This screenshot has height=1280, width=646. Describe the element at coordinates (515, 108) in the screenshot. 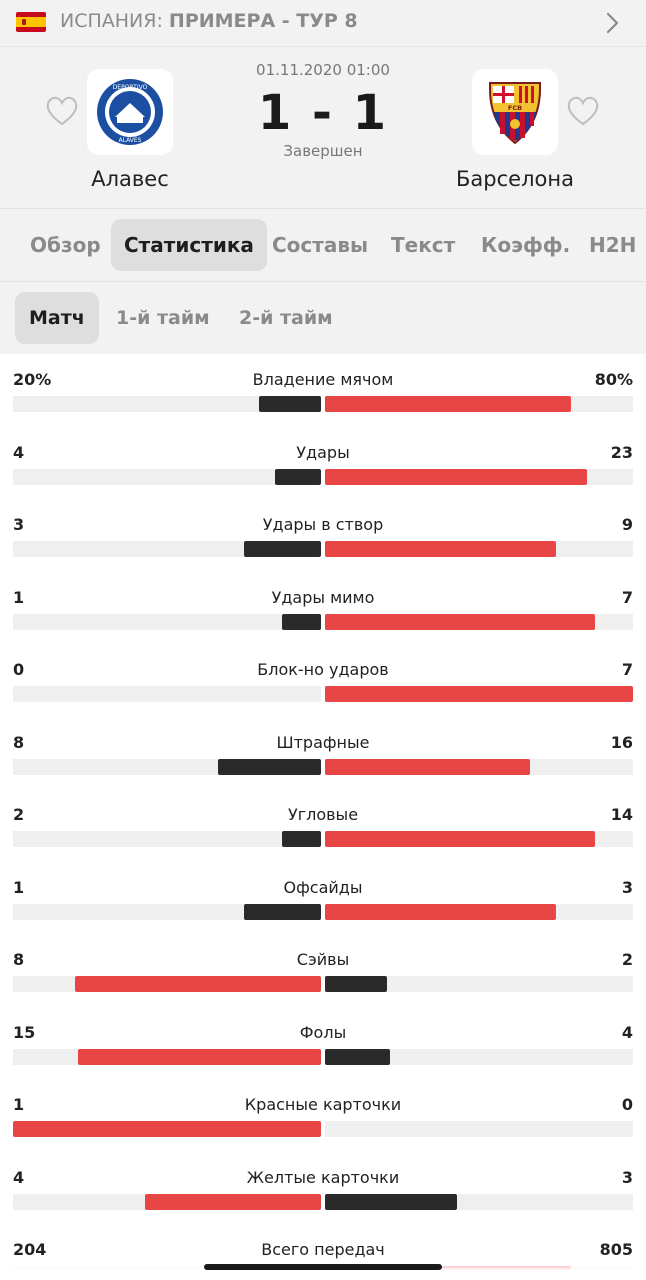

I see `svg-text: FCB` at that location.